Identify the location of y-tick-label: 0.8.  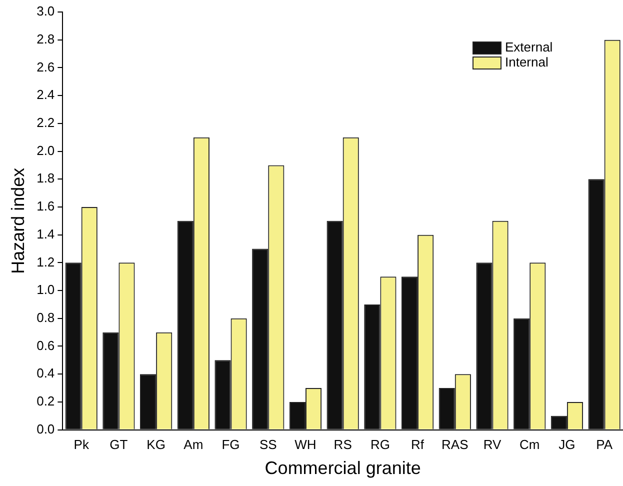
(45, 317).